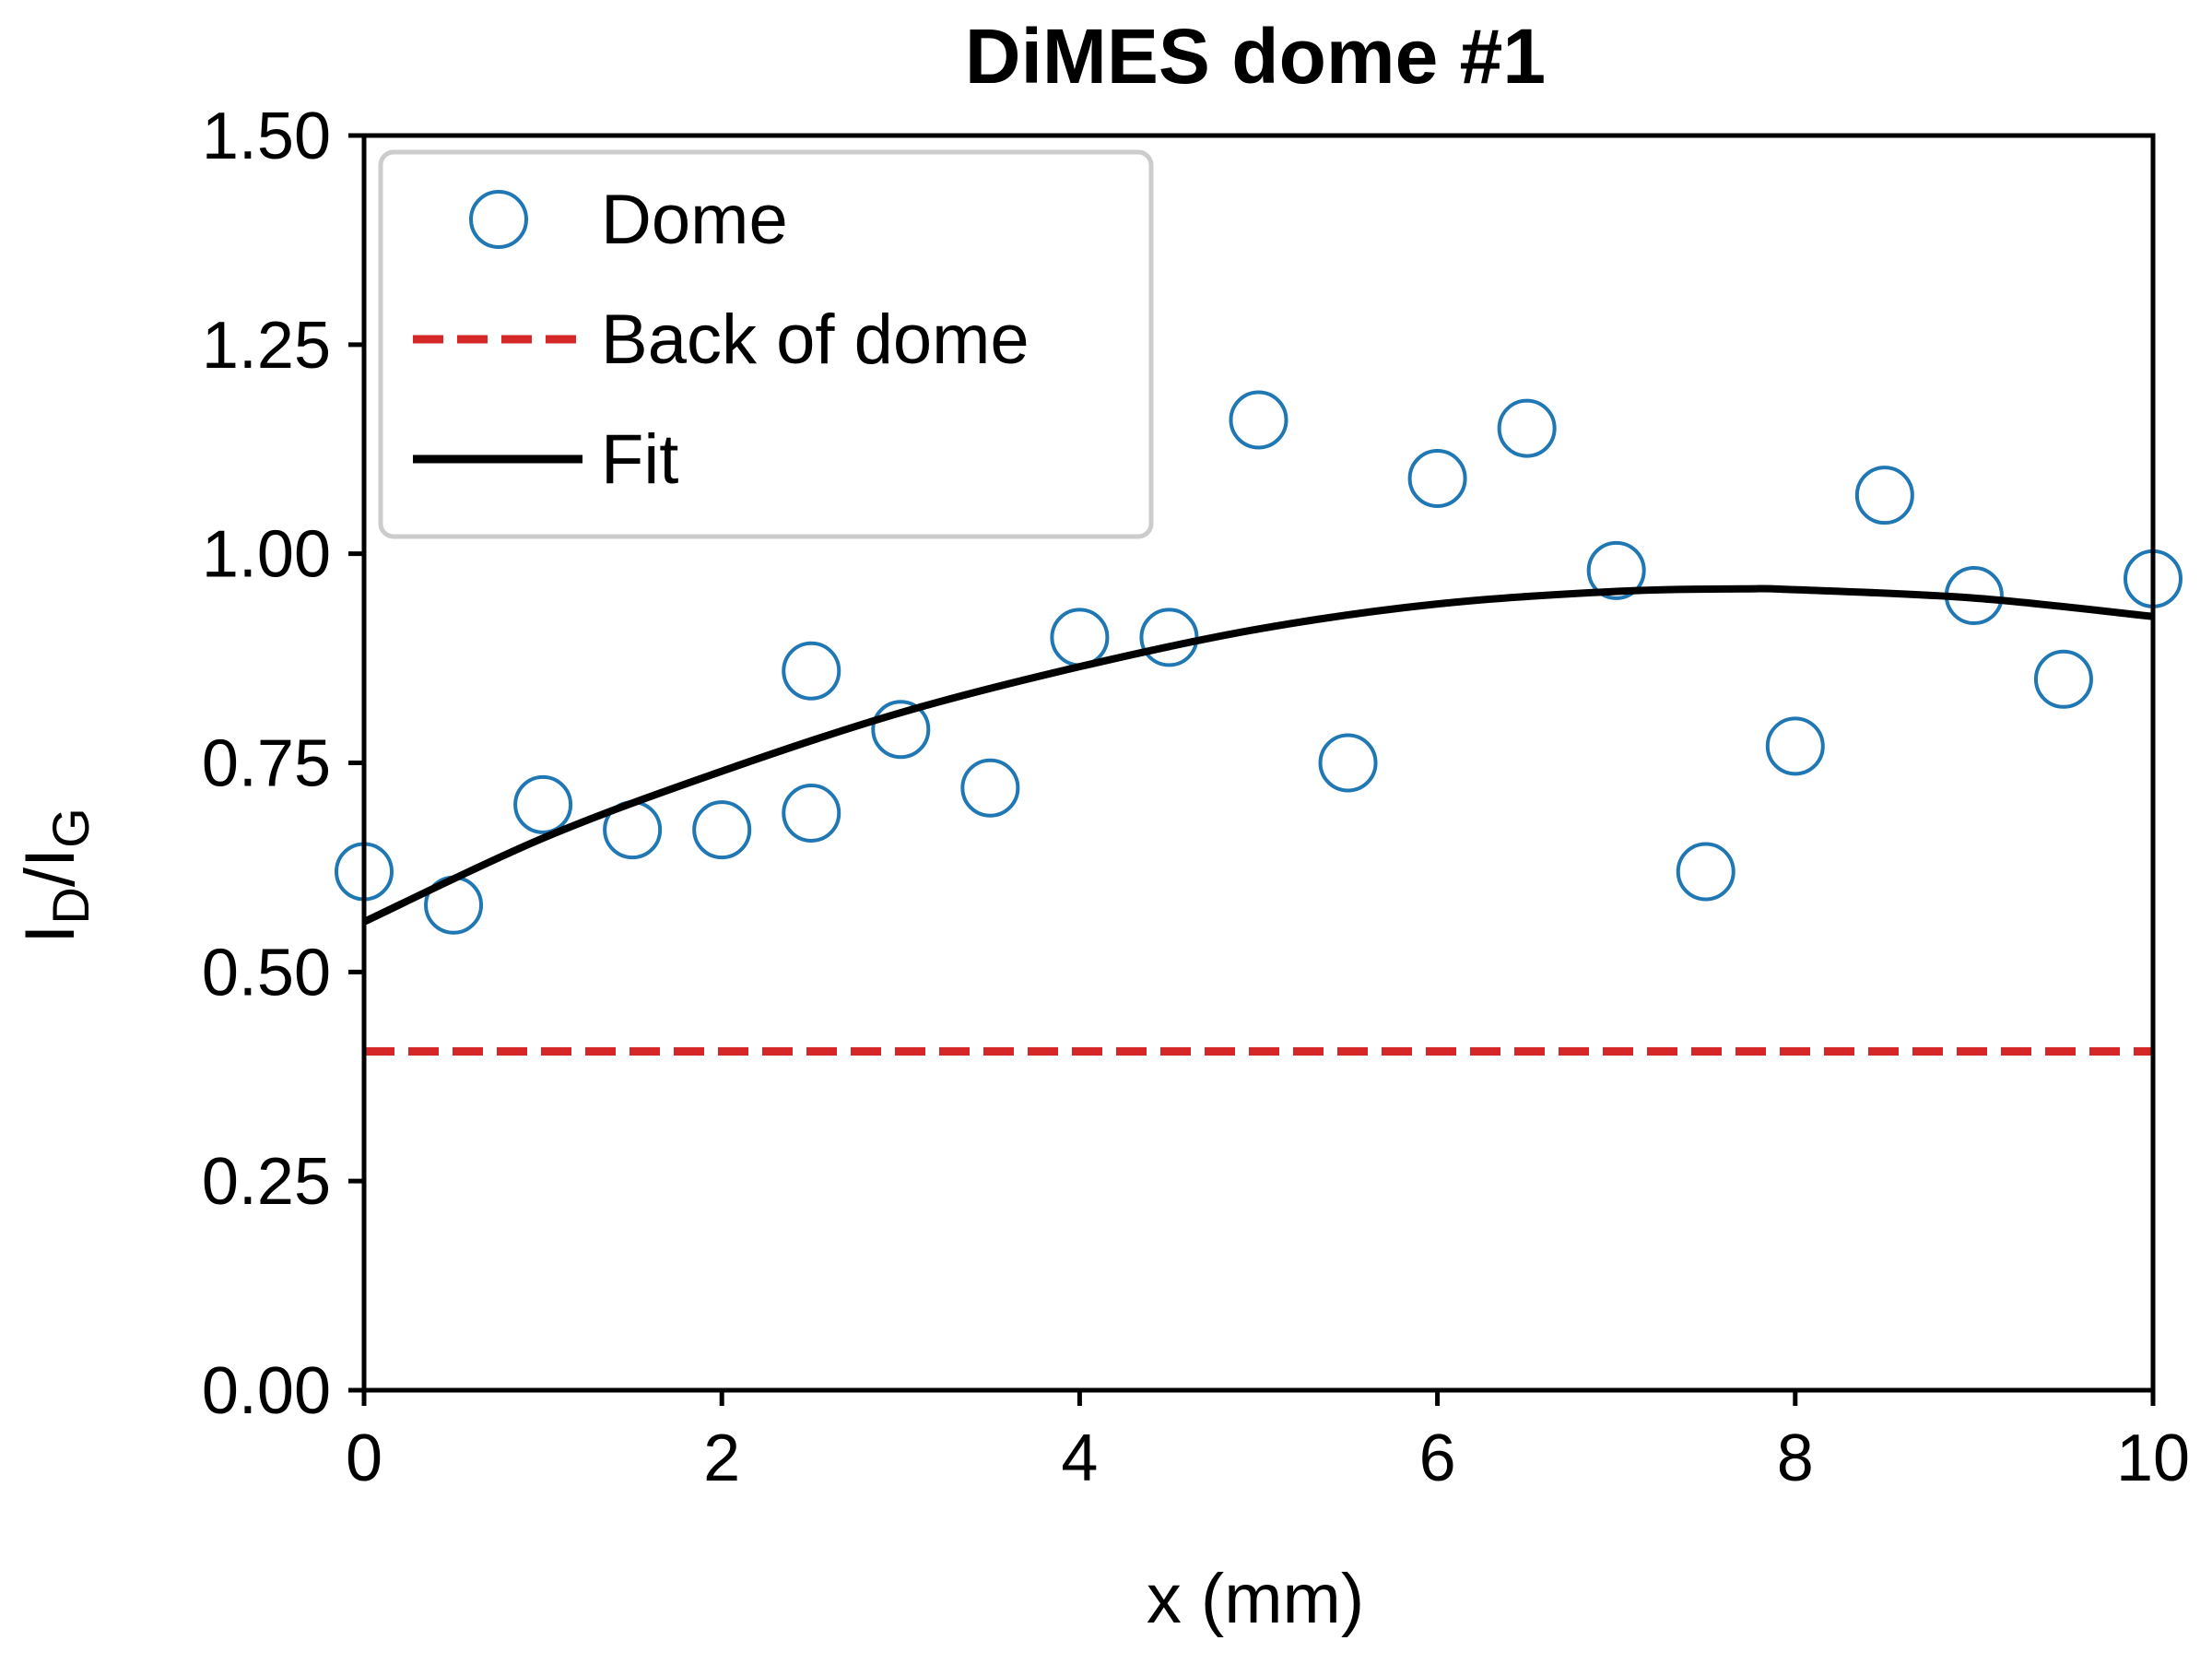 The width and height of the screenshot is (2212, 1664). What do you see at coordinates (815, 340) in the screenshot?
I see `legend-label-back-of-dome: Back of dome` at bounding box center [815, 340].